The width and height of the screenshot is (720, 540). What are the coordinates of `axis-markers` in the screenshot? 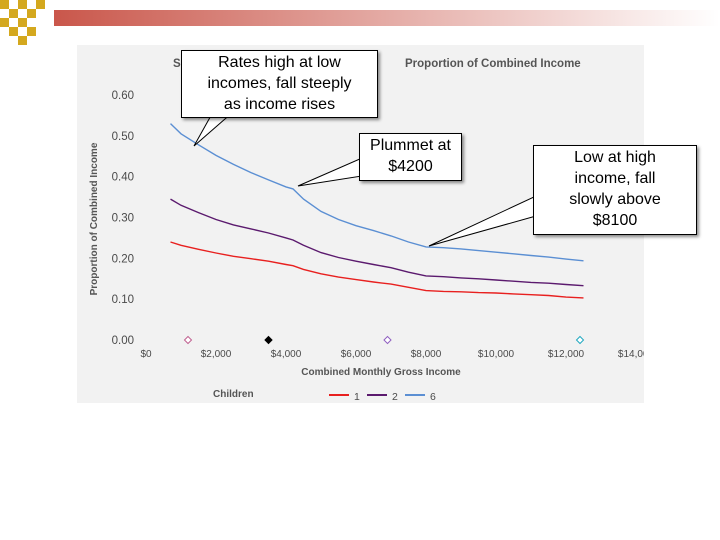 It's located at (384, 340).